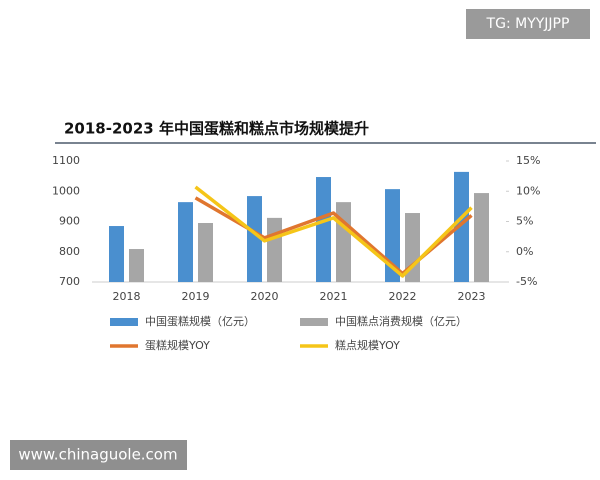  What do you see at coordinates (472, 296) in the screenshot?
I see `x-tick-label: 2023` at bounding box center [472, 296].